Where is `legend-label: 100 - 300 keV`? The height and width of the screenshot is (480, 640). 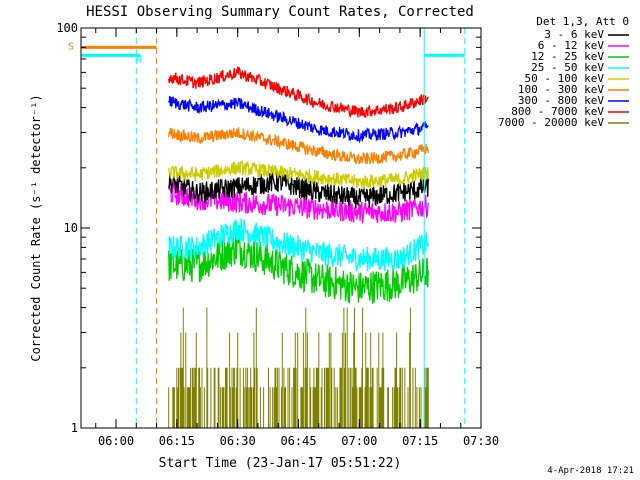
legend-label: 100 - 300 keV is located at coordinates (561, 89).